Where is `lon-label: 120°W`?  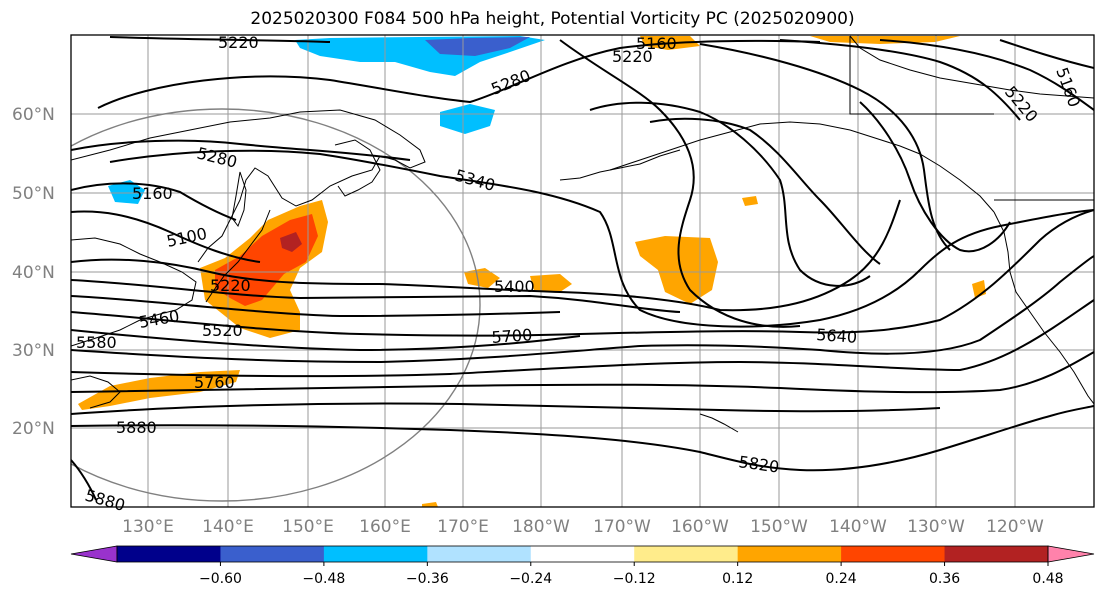
lon-label: 120°W is located at coordinates (1015, 527).